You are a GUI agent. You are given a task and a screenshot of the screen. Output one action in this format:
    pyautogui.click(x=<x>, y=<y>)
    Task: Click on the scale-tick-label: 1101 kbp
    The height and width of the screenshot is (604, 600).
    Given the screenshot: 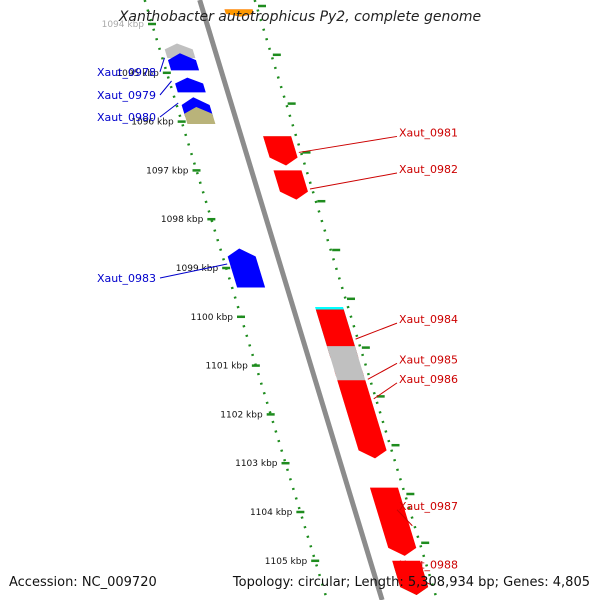 What is the action you would take?
    pyautogui.click(x=226, y=367)
    